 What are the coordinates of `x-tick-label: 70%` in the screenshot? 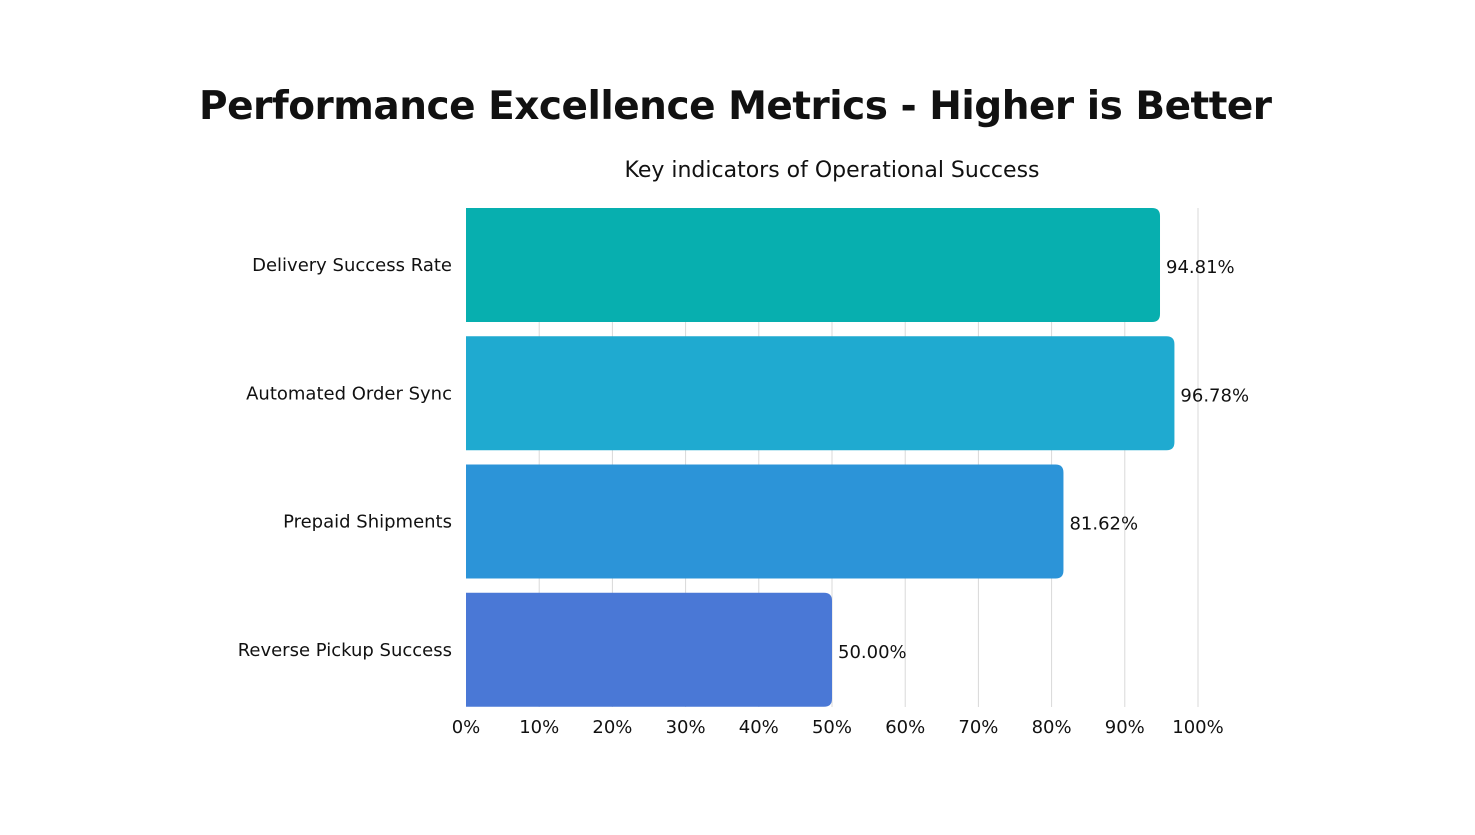 It's located at (978, 727).